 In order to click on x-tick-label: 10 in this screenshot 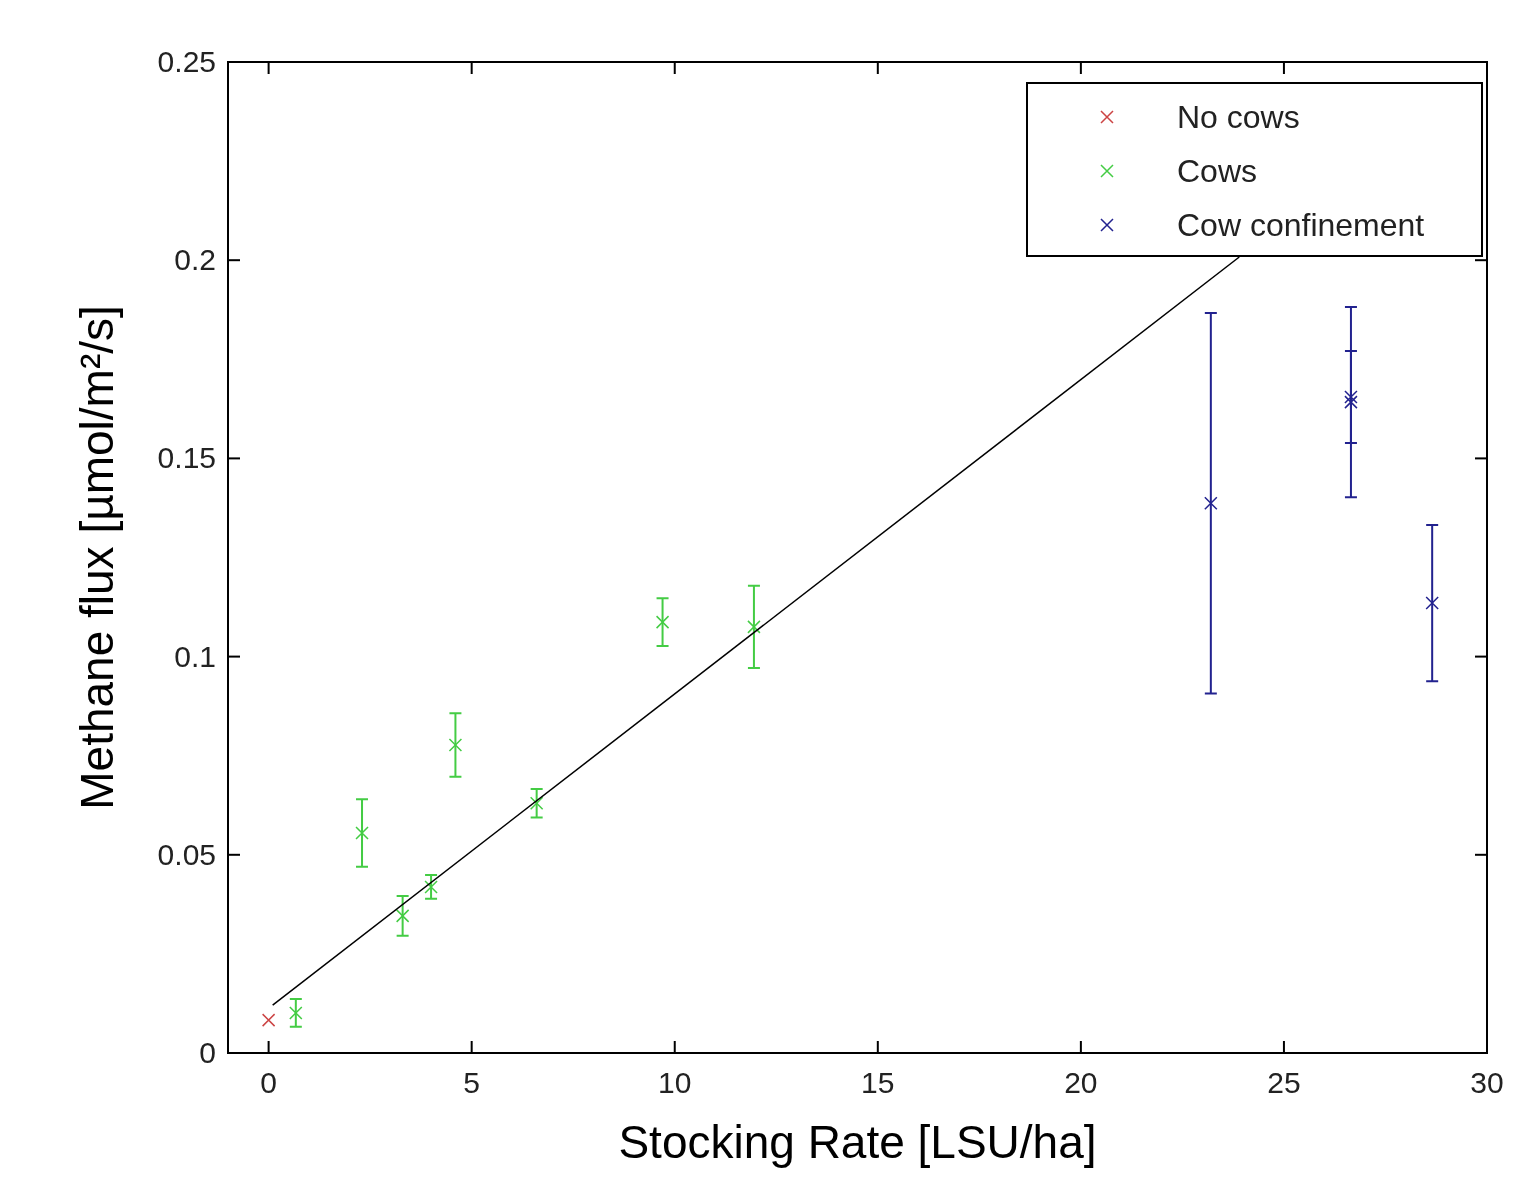, I will do `click(675, 1082)`.